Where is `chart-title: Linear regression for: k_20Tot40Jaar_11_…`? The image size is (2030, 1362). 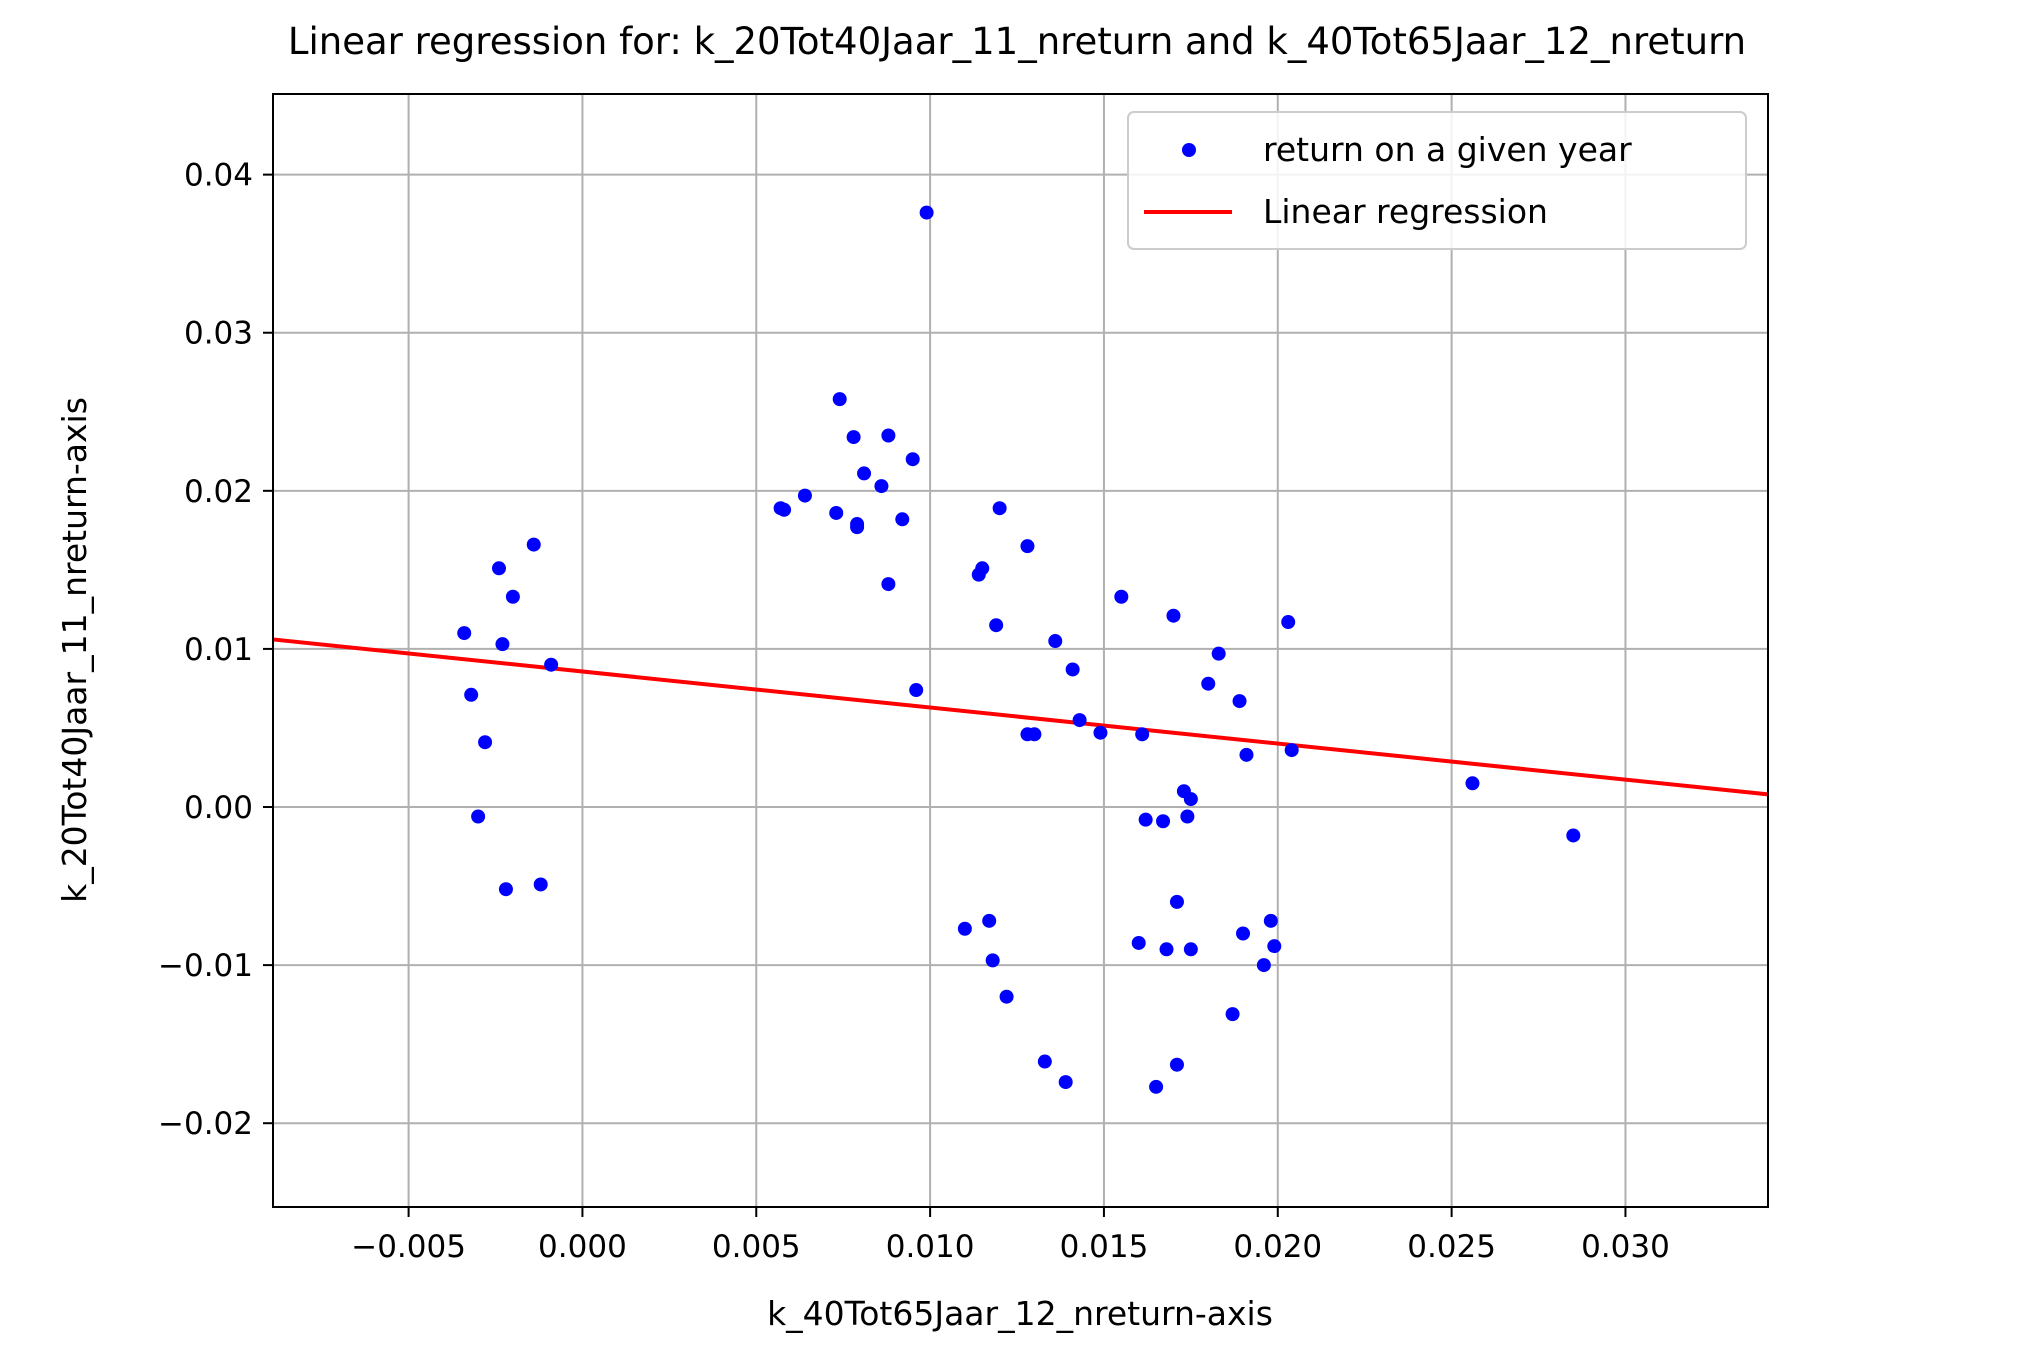
chart-title: Linear regression for: k_20Tot40Jaar_11_… is located at coordinates (1017, 41).